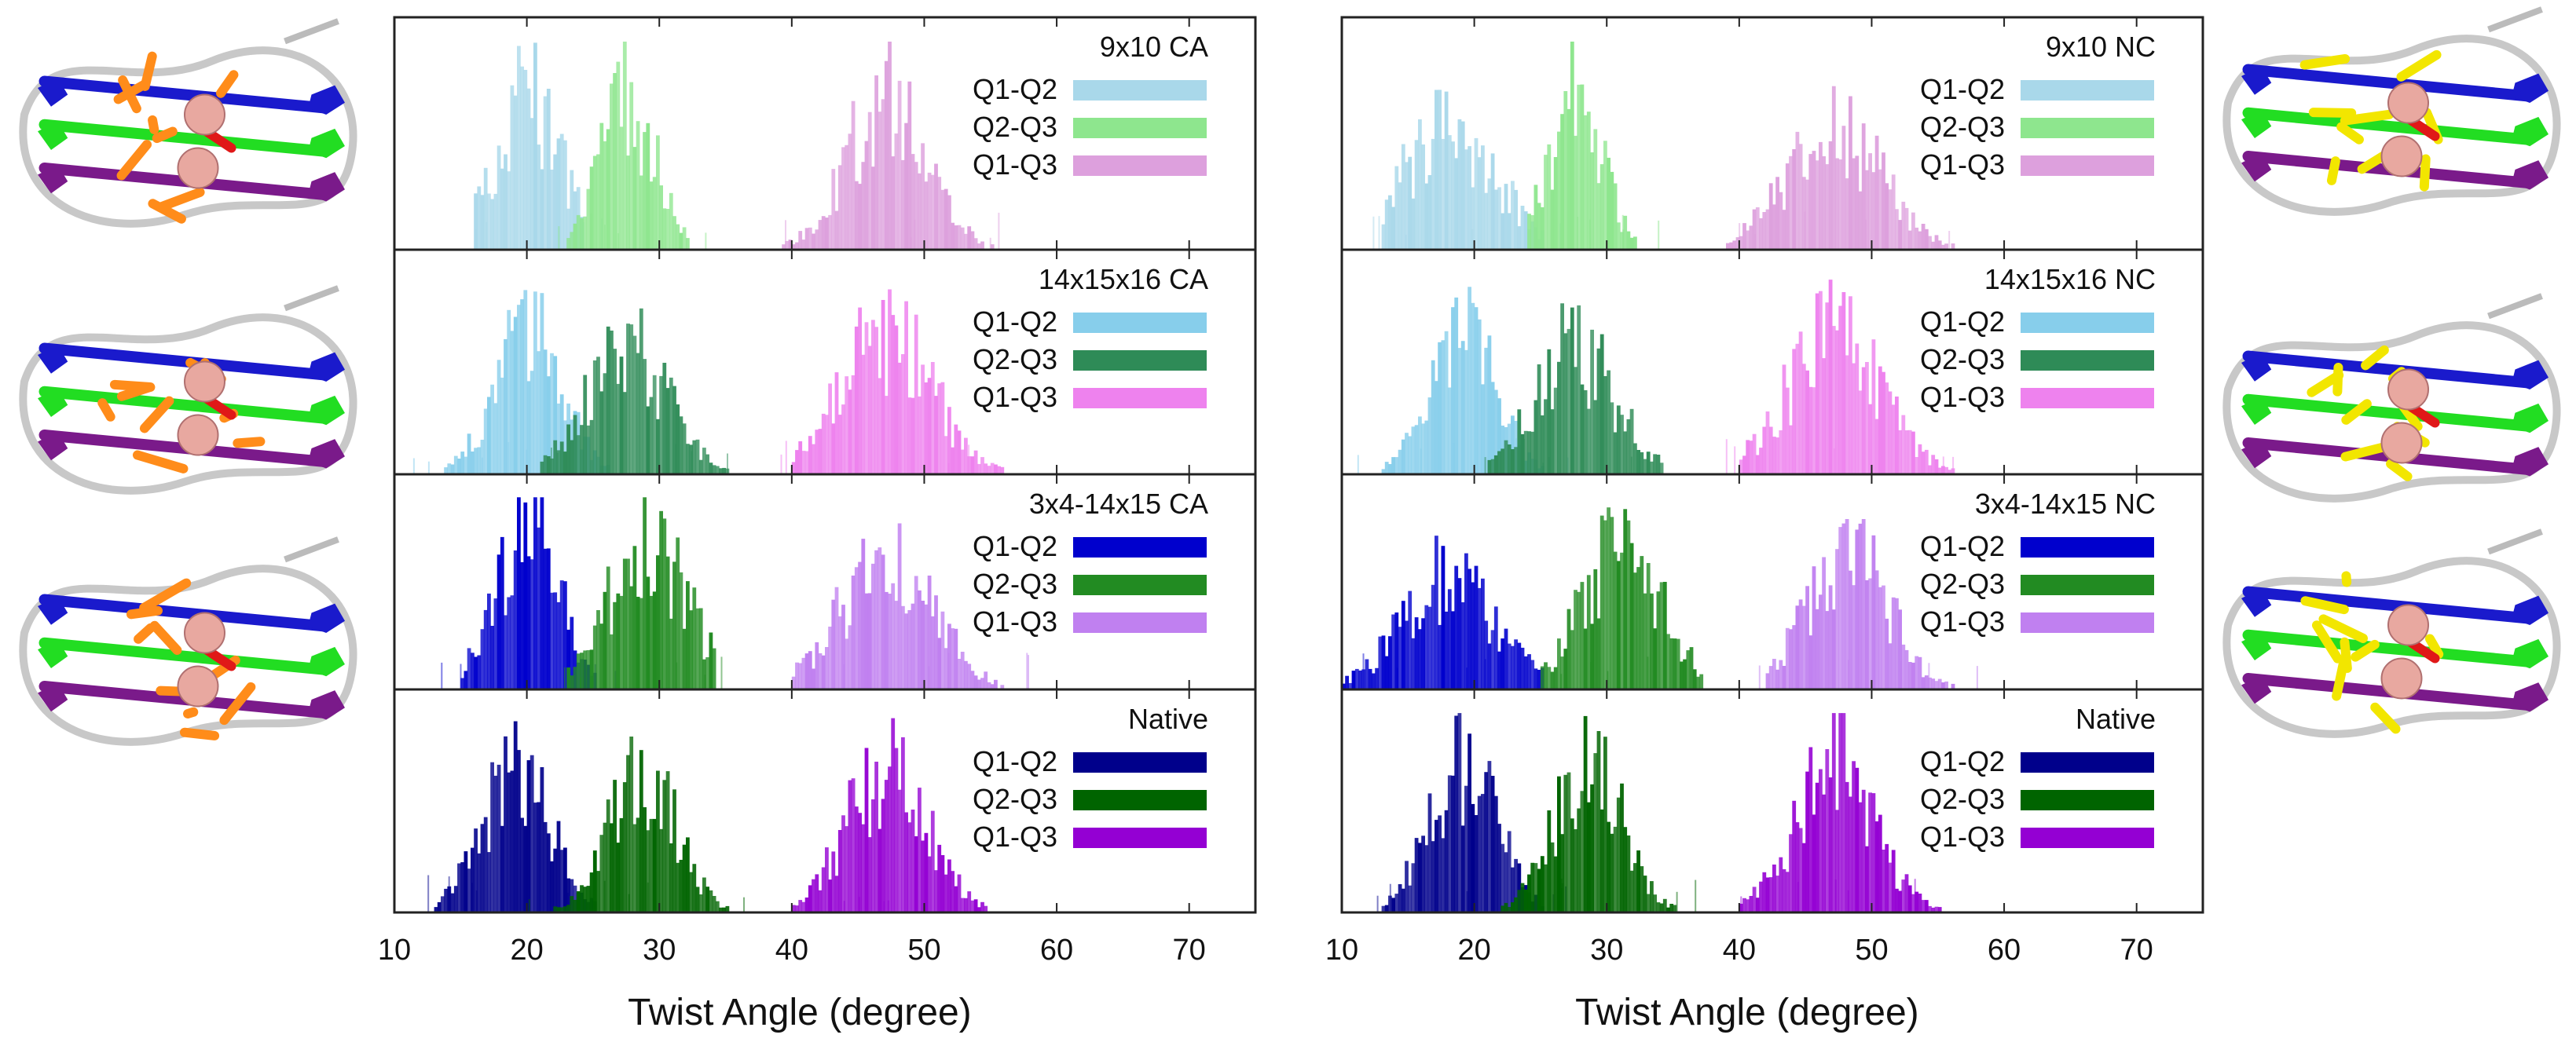 The height and width of the screenshot is (1053, 2576). What do you see at coordinates (1015, 397) in the screenshot?
I see `legend-label: Q1-Q3` at bounding box center [1015, 397].